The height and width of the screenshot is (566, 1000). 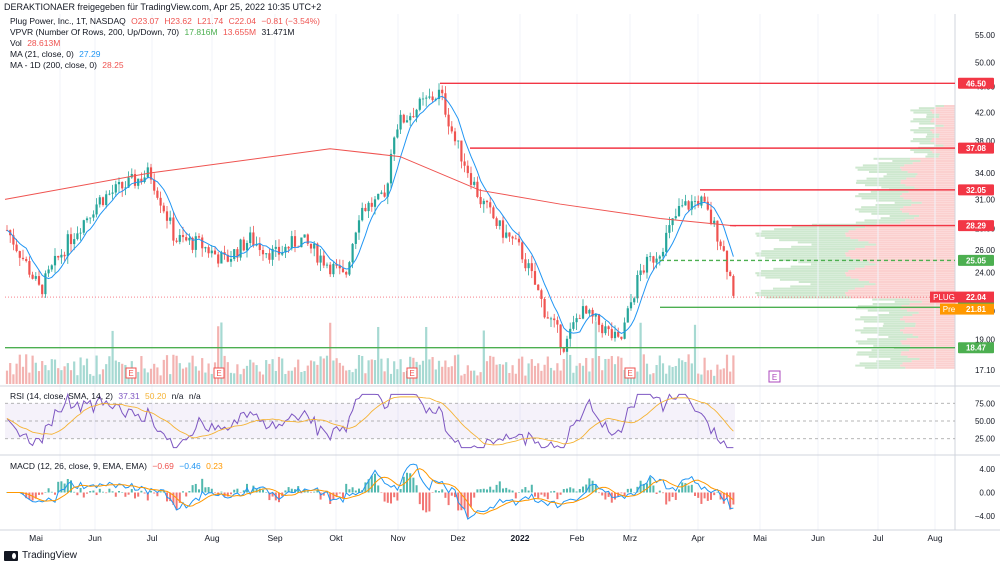 What do you see at coordinates (412, 373) in the screenshot?
I see `earnings-marker` at bounding box center [412, 373].